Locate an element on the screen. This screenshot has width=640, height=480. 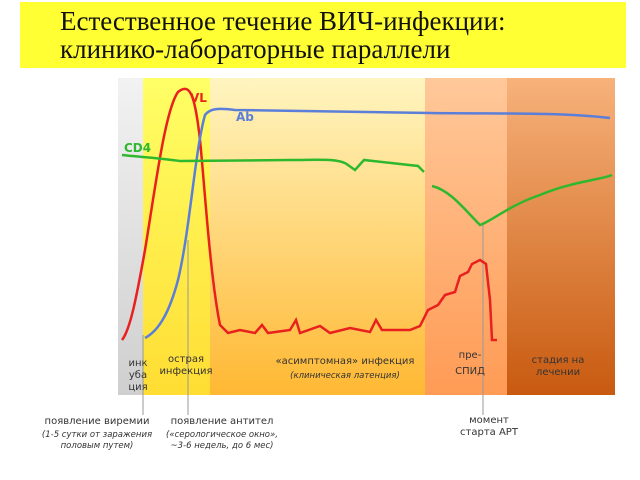
curve-label: Ab is located at coordinates (245, 117).